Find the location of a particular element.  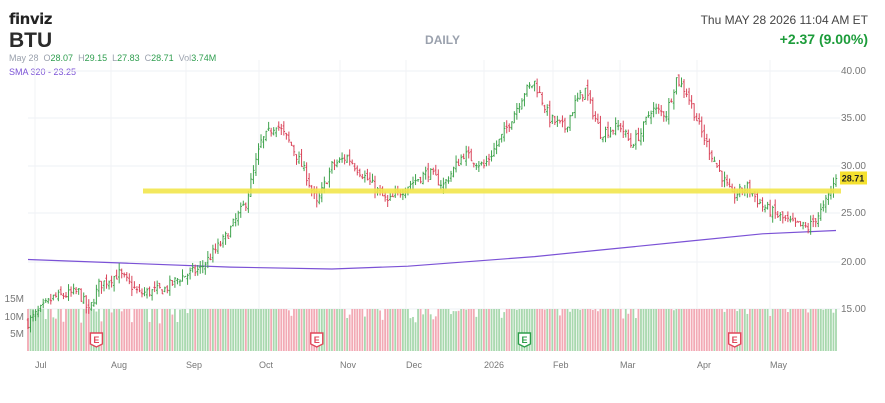

sma-legend: SMA 320 - 23.25 is located at coordinates (43, 72).